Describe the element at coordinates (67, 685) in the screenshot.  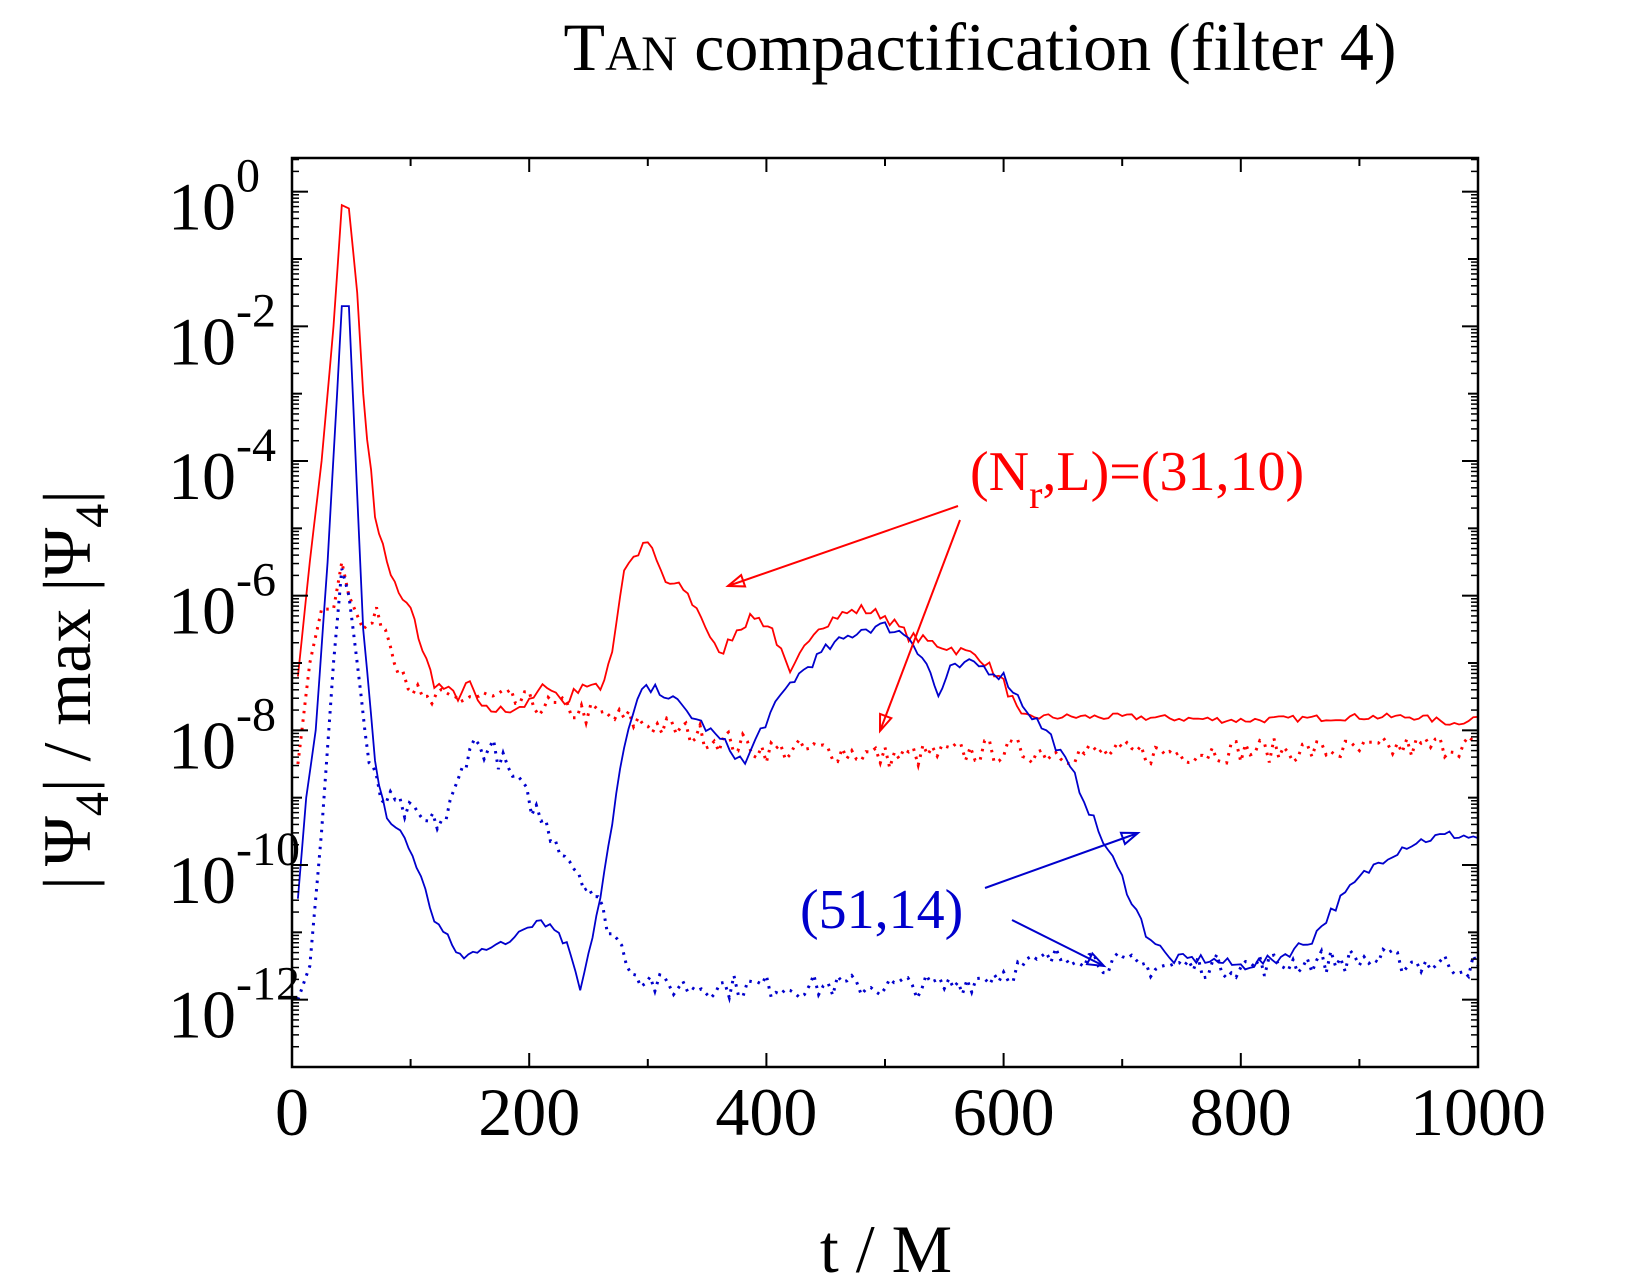
I see `y-label-part: / max` at that location.